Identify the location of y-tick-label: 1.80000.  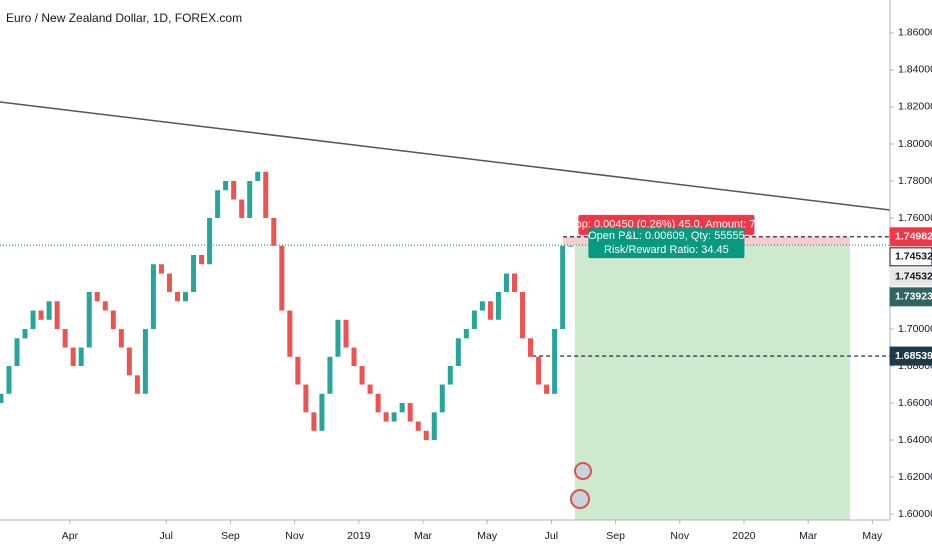
(915, 144).